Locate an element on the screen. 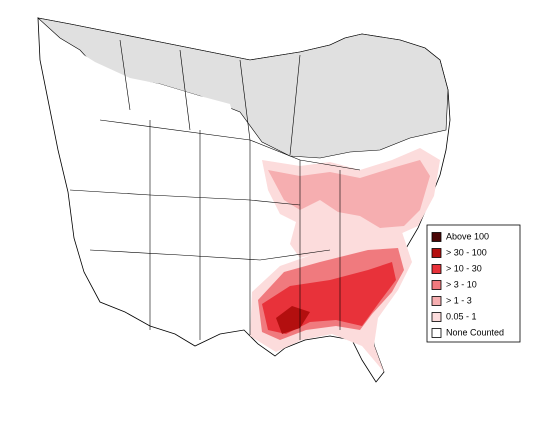 The height and width of the screenshot is (427, 553). legend-label: Above 100 is located at coordinates (467, 236).